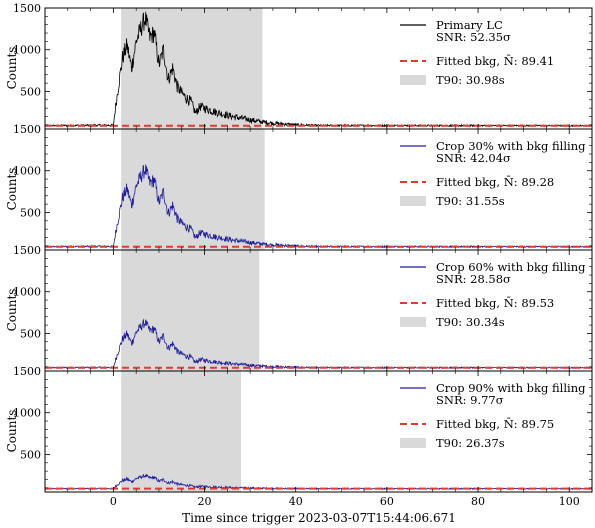  I want to click on x-tick-label: 20, so click(205, 501).